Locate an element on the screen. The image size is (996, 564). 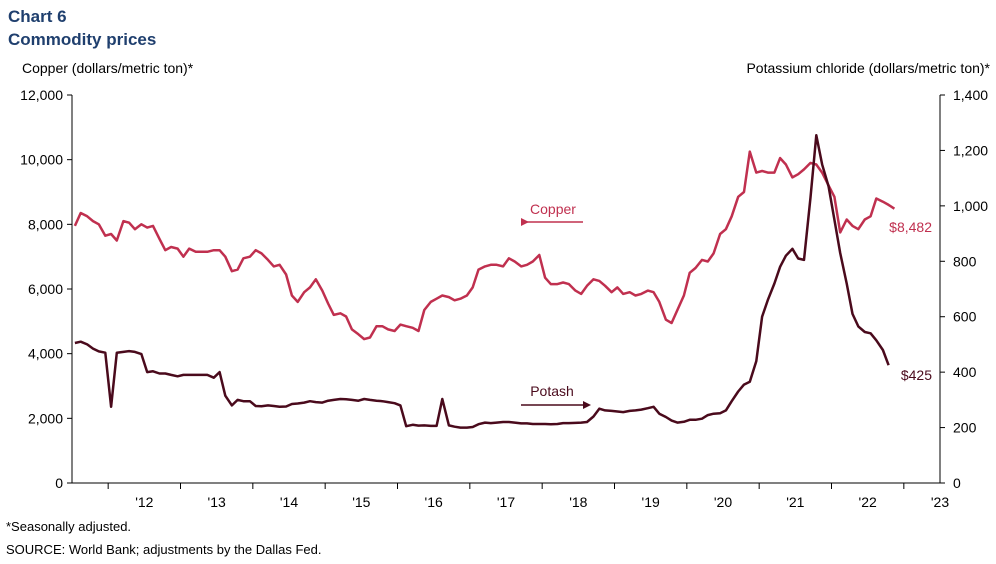
x-tick-label: '20 is located at coordinates (723, 502).